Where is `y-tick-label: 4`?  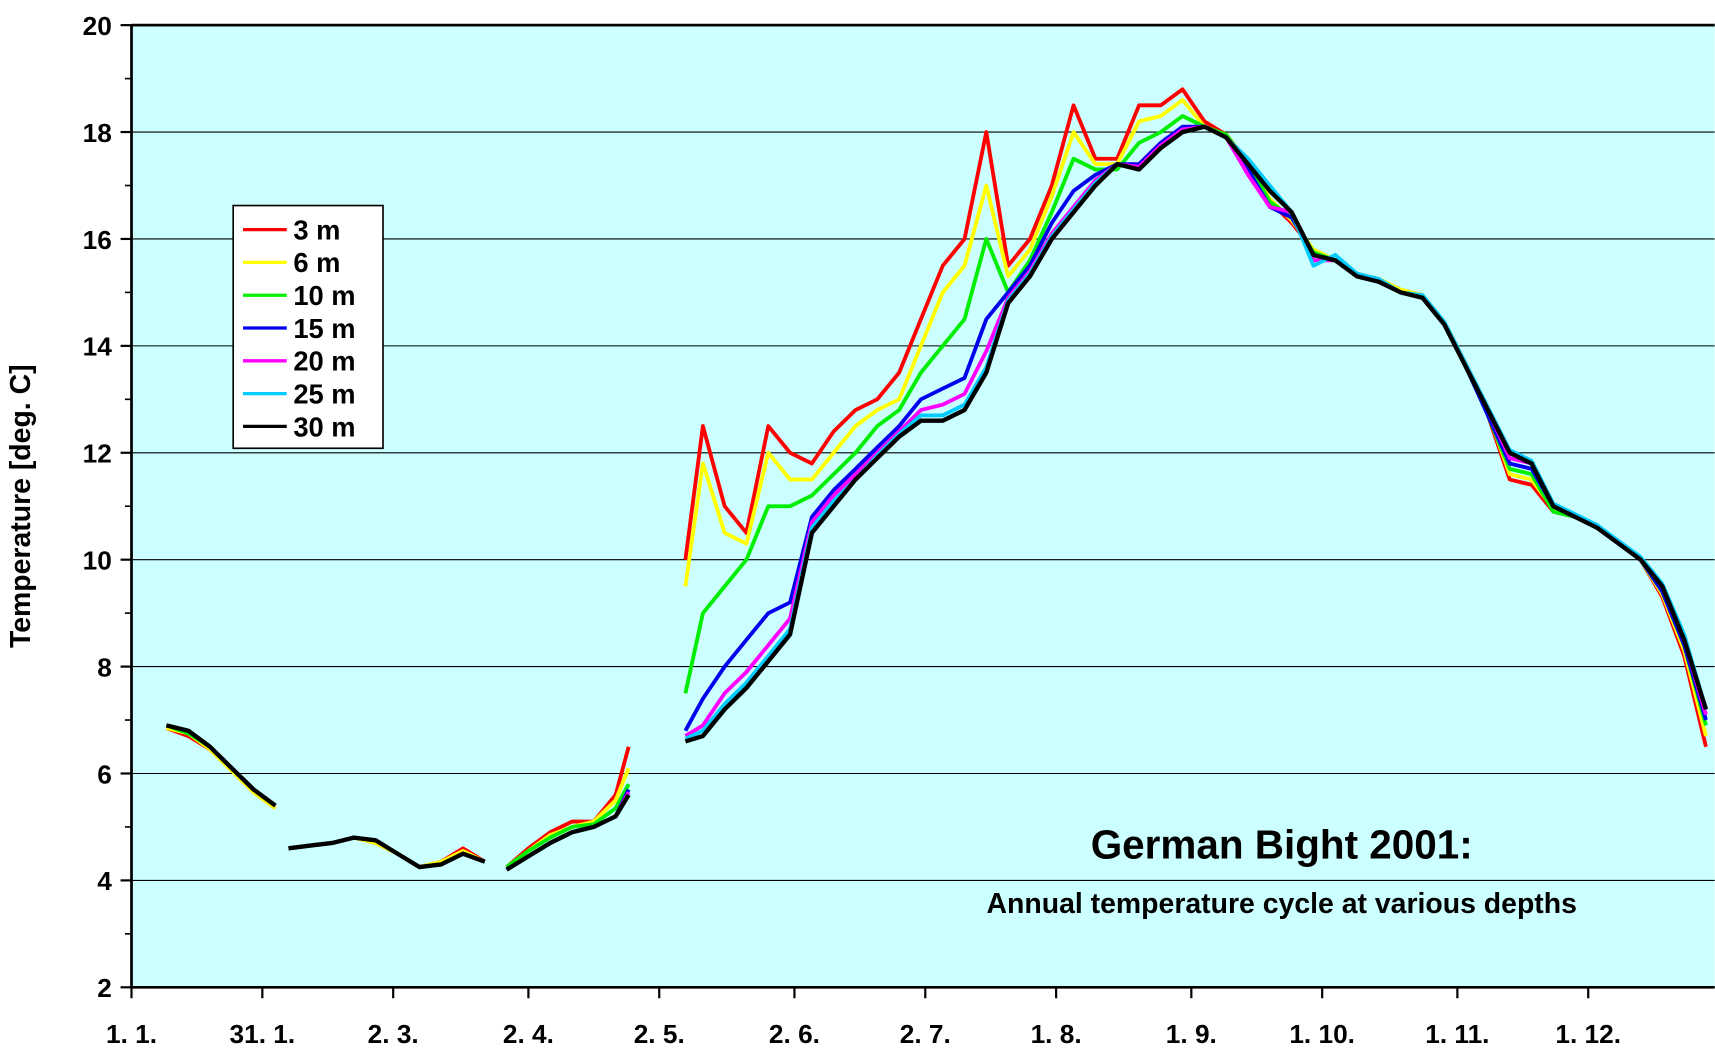 y-tick-label: 4 is located at coordinates (104, 881).